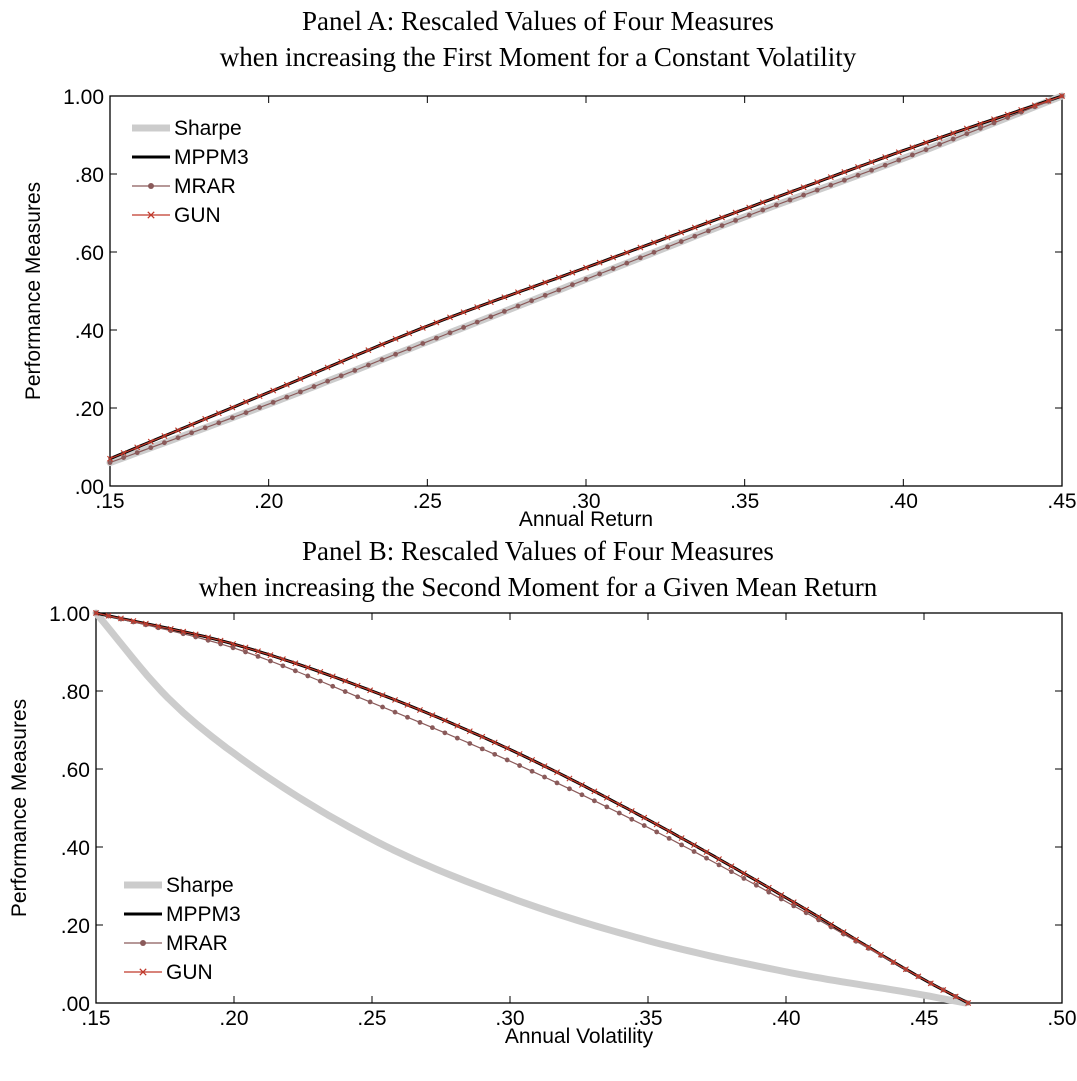 The image size is (1077, 1081). I want to click on legend-marker-gun, so click(143, 972).